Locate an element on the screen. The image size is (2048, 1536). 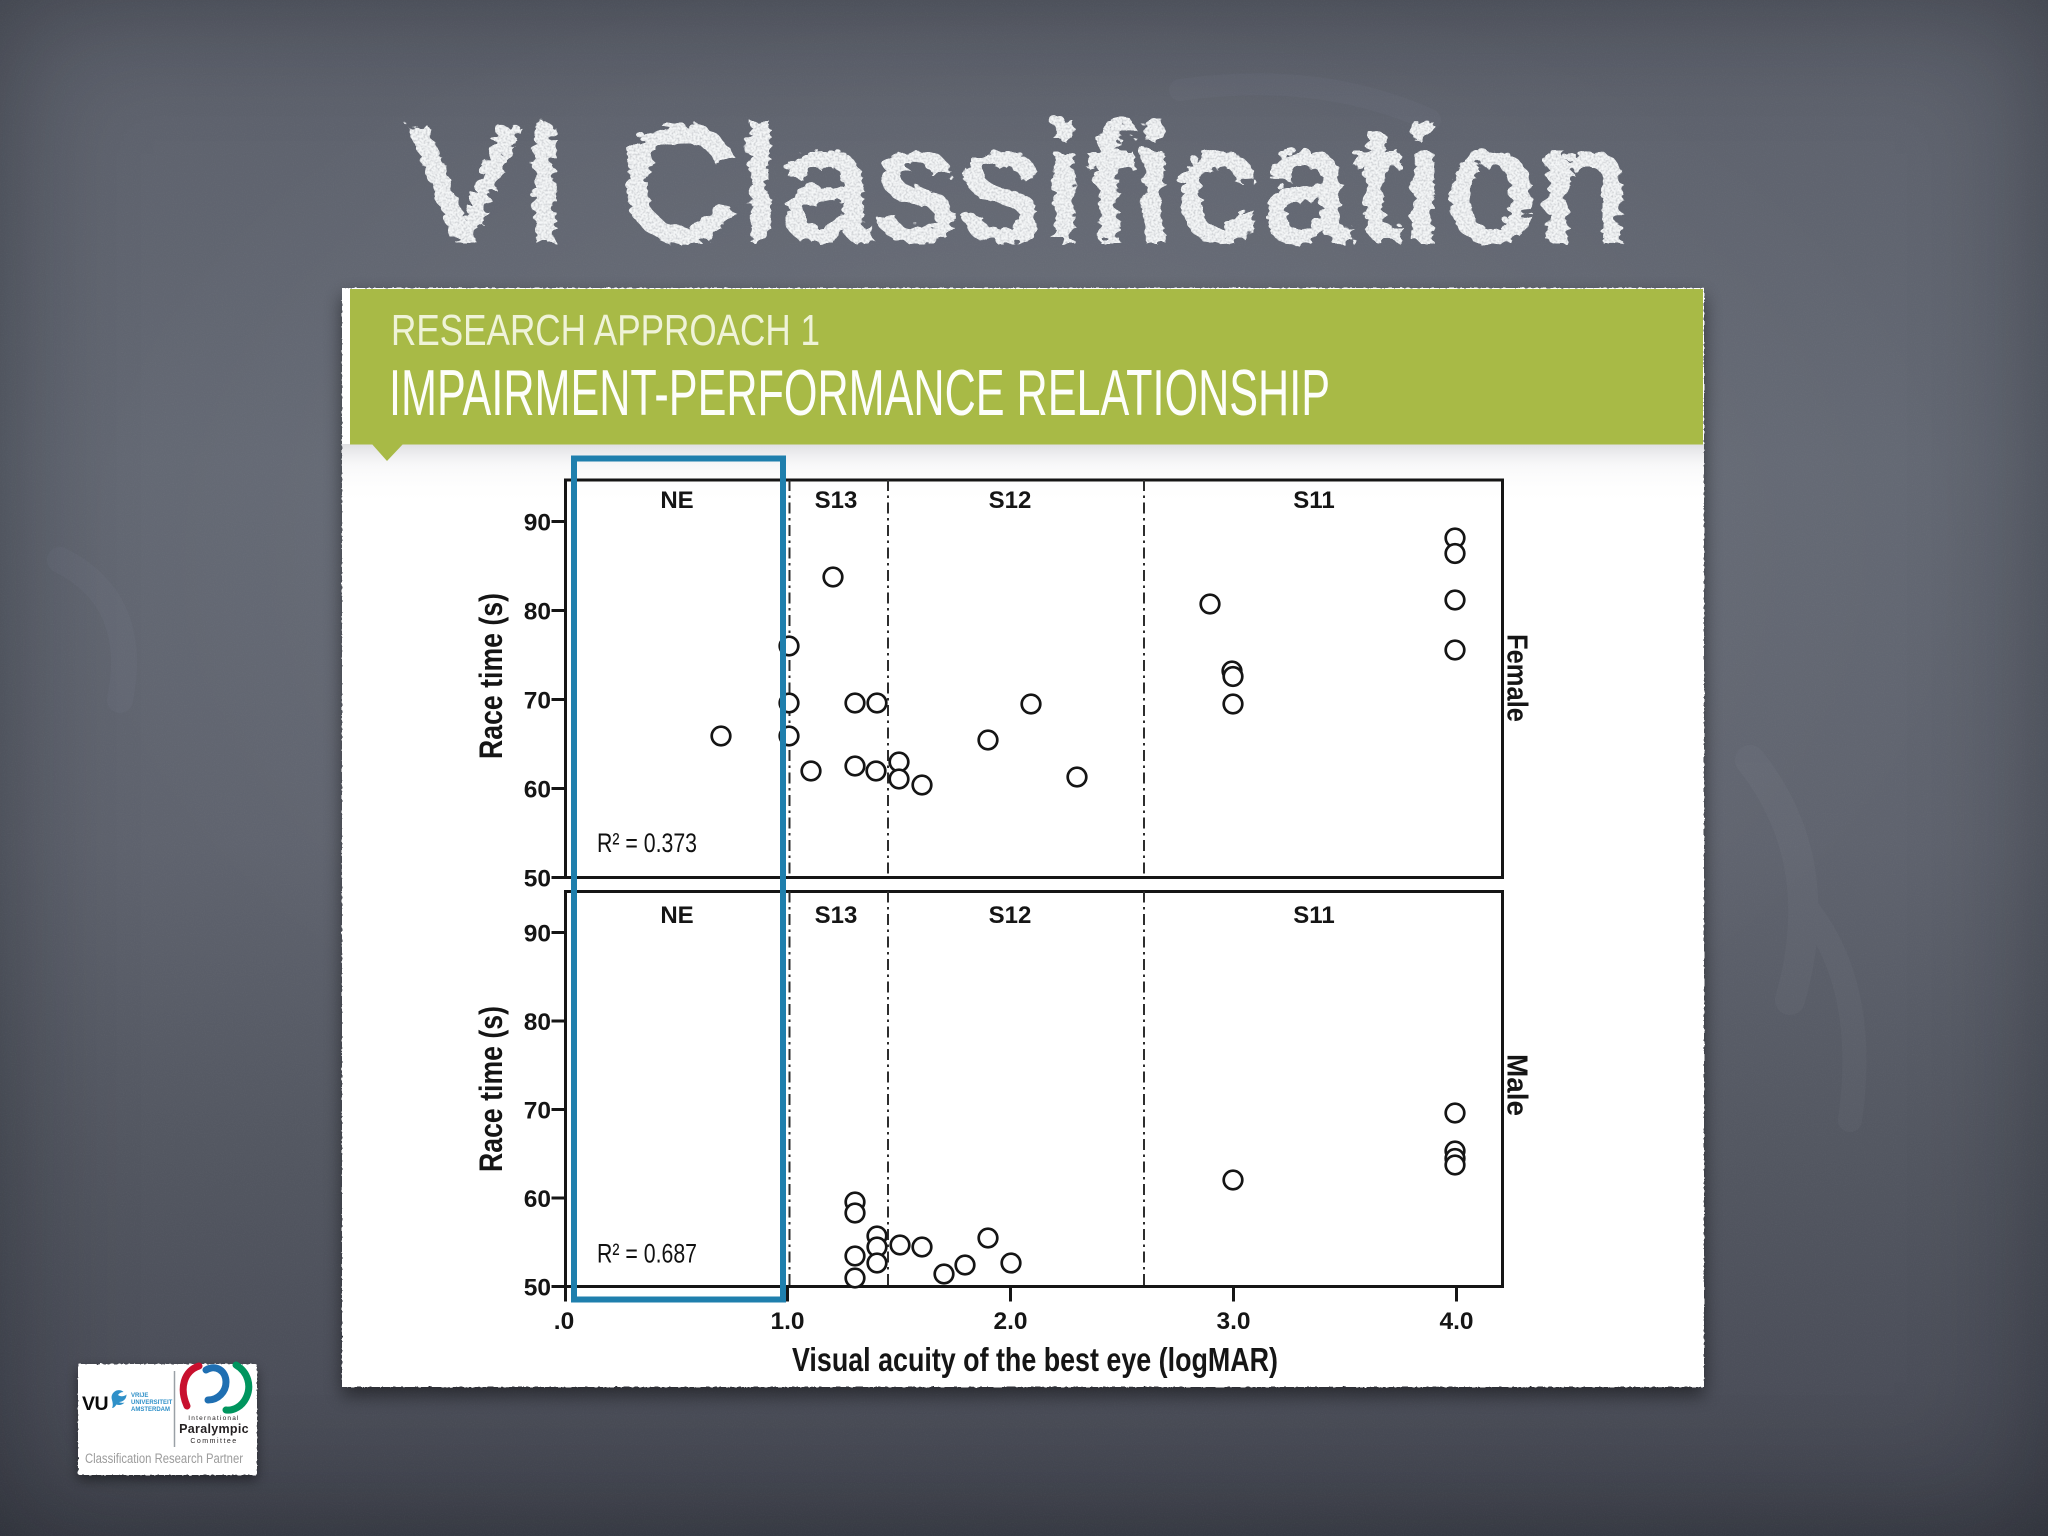
svg-text: UNIVERSITEIT is located at coordinates (152, 1403).